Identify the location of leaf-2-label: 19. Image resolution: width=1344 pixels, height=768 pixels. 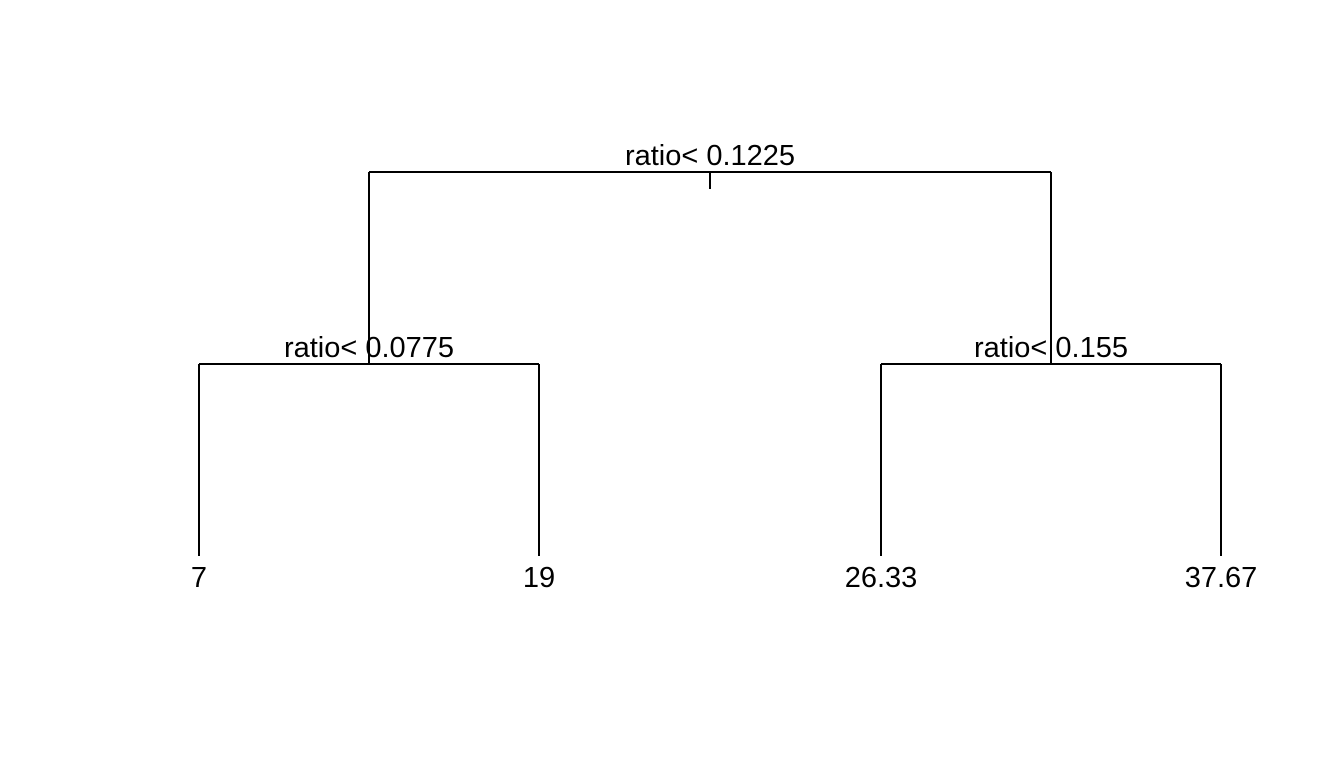
(539, 578).